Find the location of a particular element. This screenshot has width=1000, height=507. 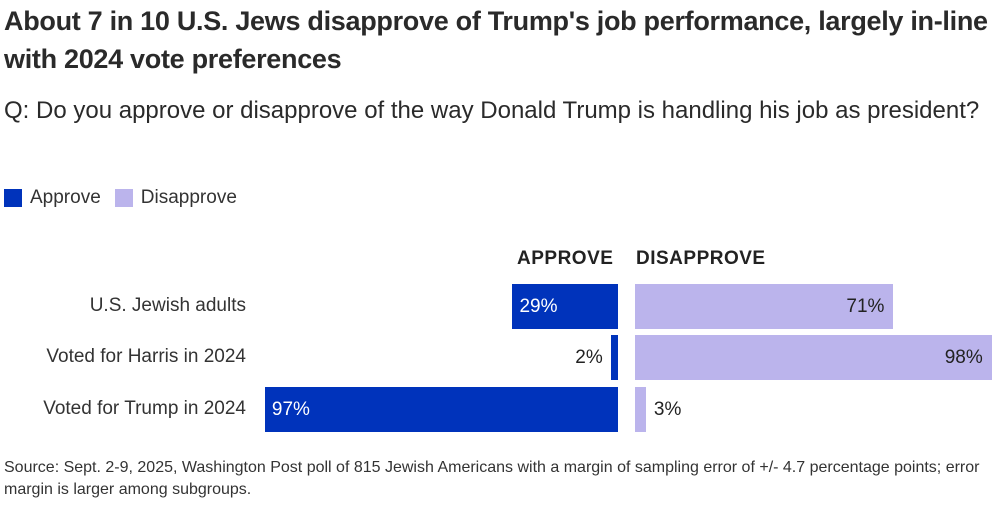

legend-label-approve: Approve is located at coordinates (65, 197).